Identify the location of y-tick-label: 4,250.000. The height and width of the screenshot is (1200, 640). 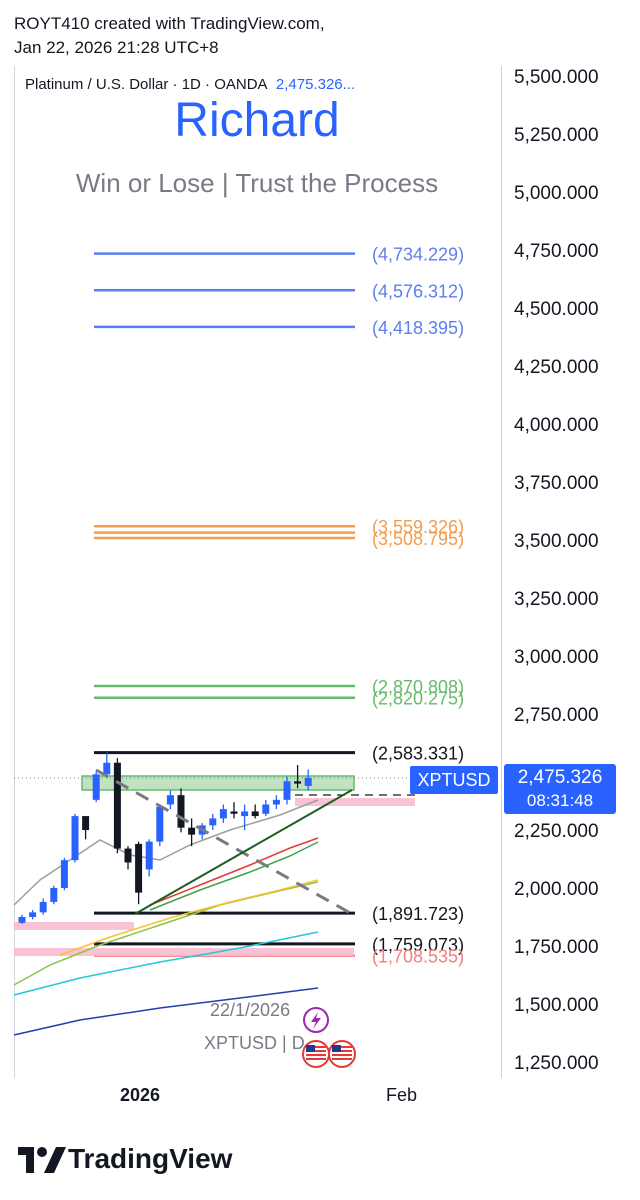
(556, 367).